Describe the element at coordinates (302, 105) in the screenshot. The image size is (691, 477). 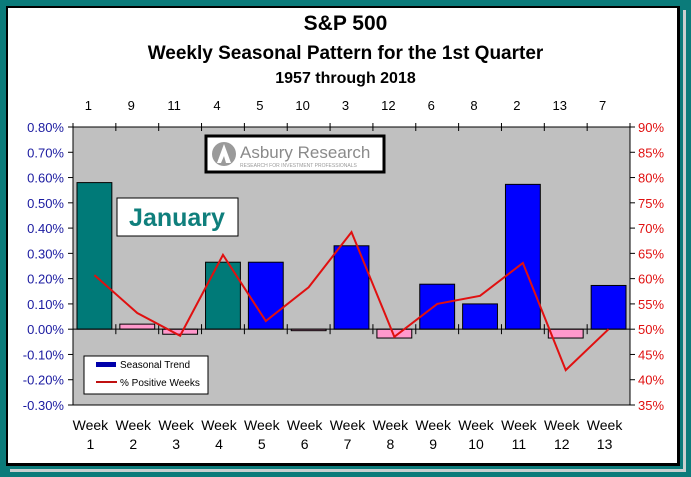
I see `rank-label: 10` at that location.